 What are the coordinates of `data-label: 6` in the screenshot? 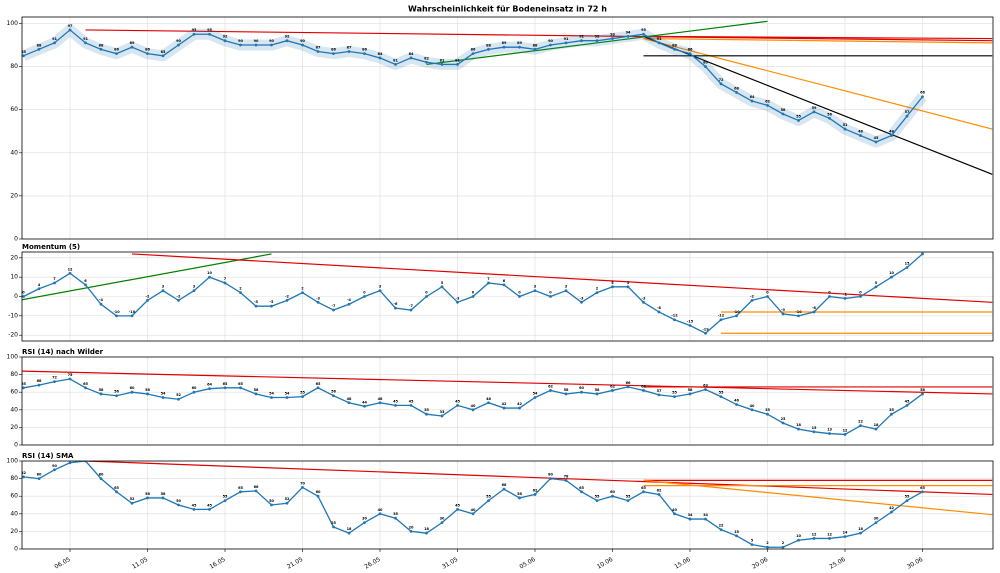 It's located at (85, 281).